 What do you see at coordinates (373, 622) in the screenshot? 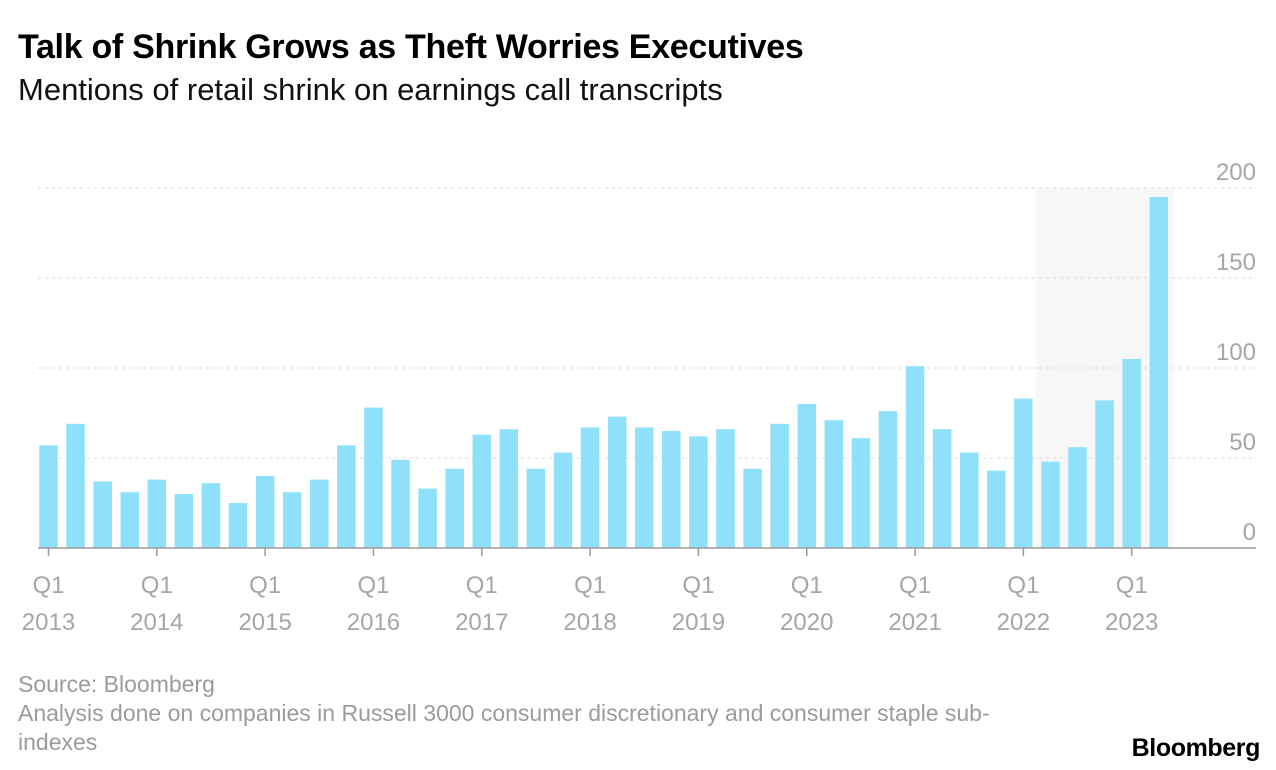
I see `x-tick-label-year: 2016` at bounding box center [373, 622].